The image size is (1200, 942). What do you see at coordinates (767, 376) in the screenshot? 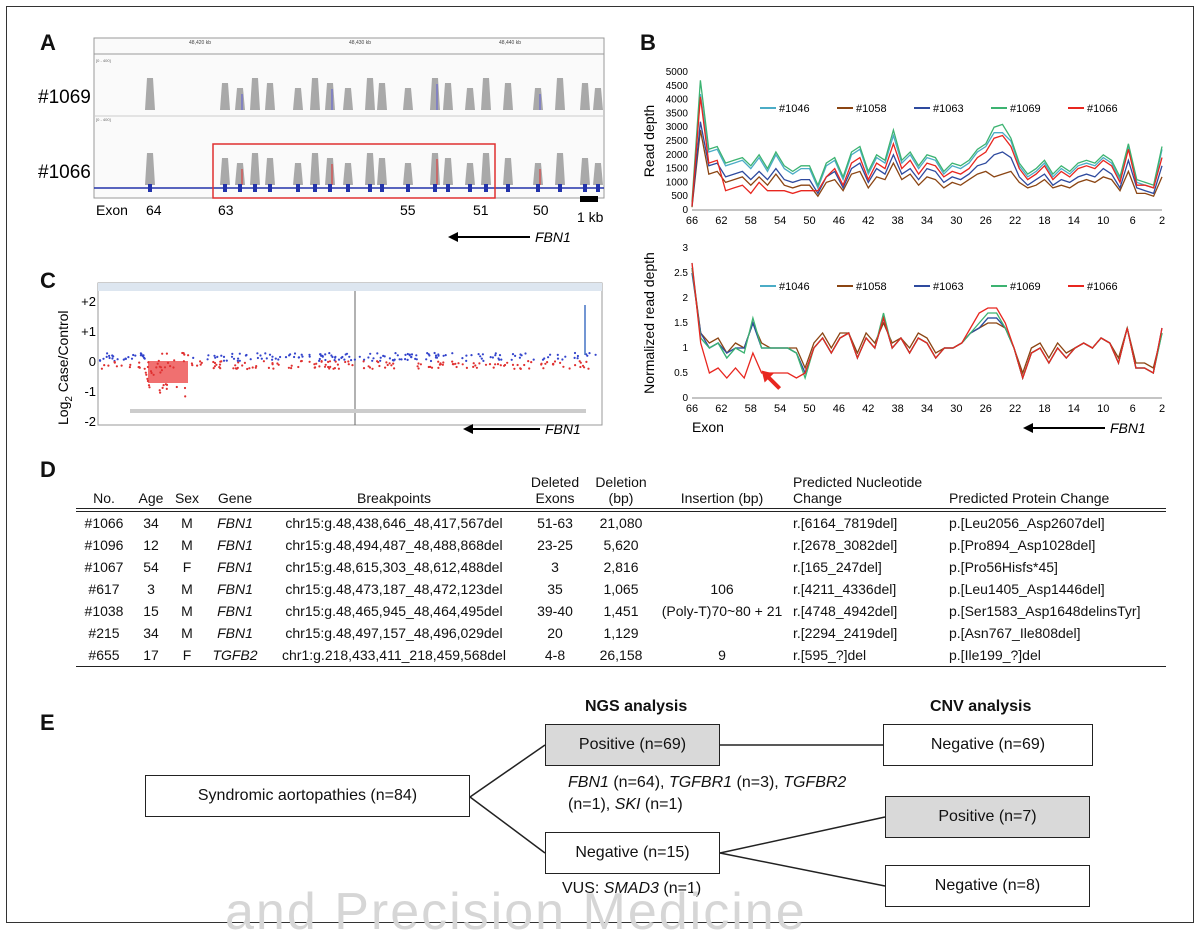
I see `arrowhead-icon` at bounding box center [767, 376].